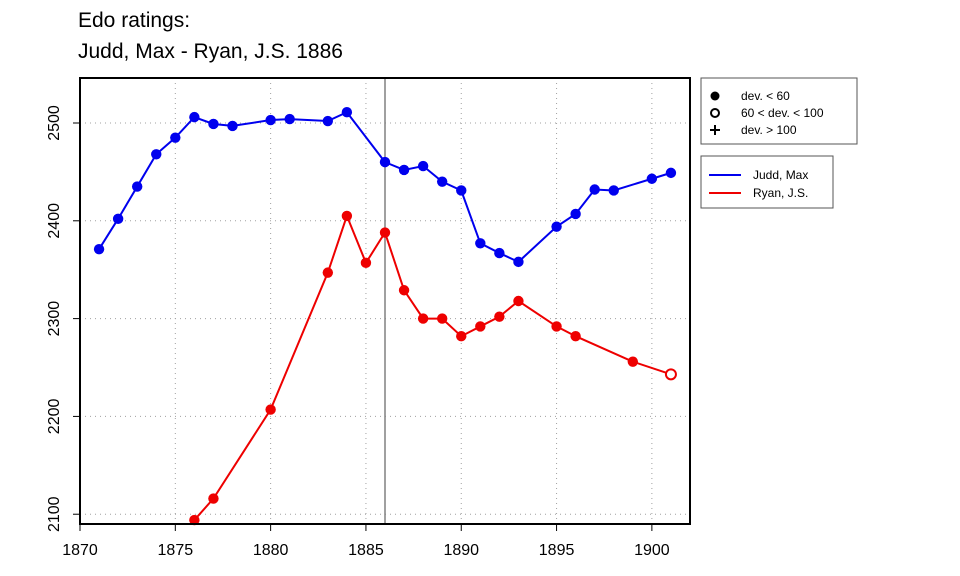  I want to click on series-legend-box, so click(767, 182).